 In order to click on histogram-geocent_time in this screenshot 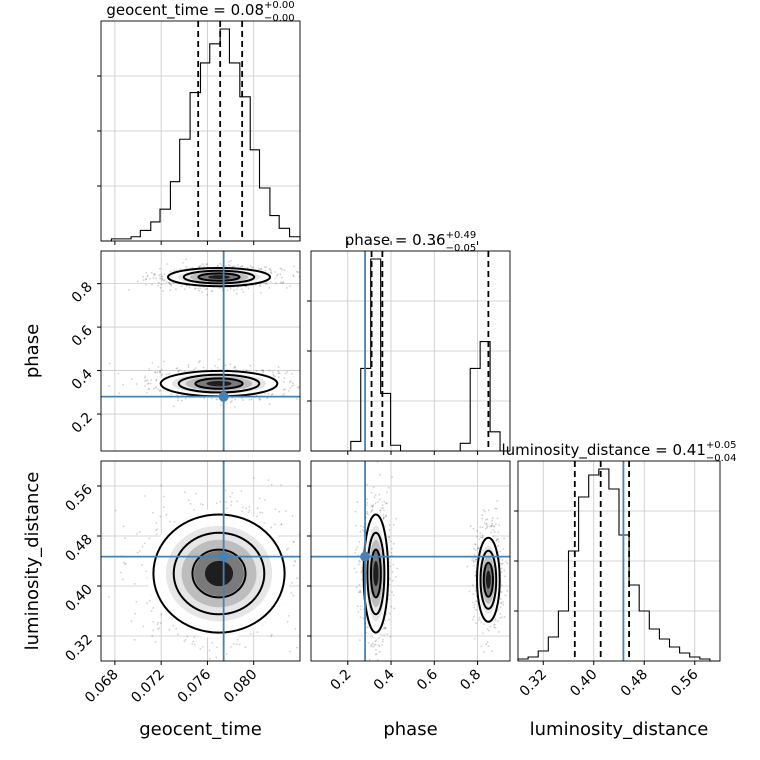, I will do `click(201, 135)`.